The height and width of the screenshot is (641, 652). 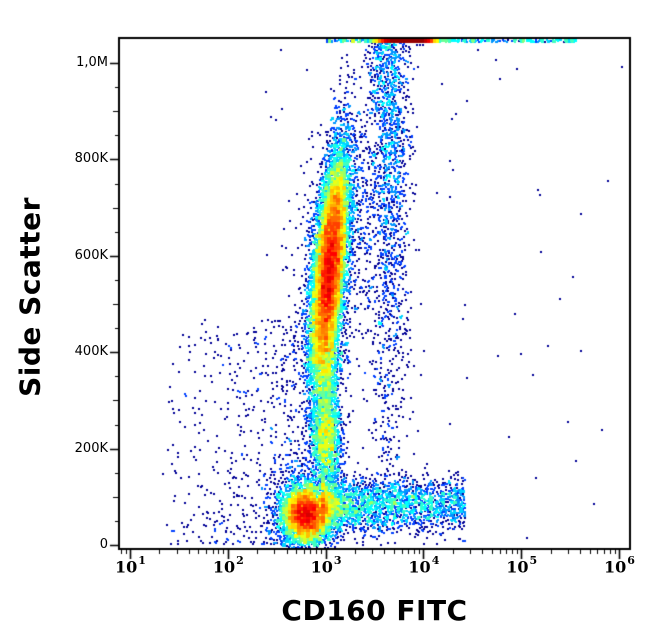 I want to click on y-tick-label-600K: 600K, so click(x=91, y=255).